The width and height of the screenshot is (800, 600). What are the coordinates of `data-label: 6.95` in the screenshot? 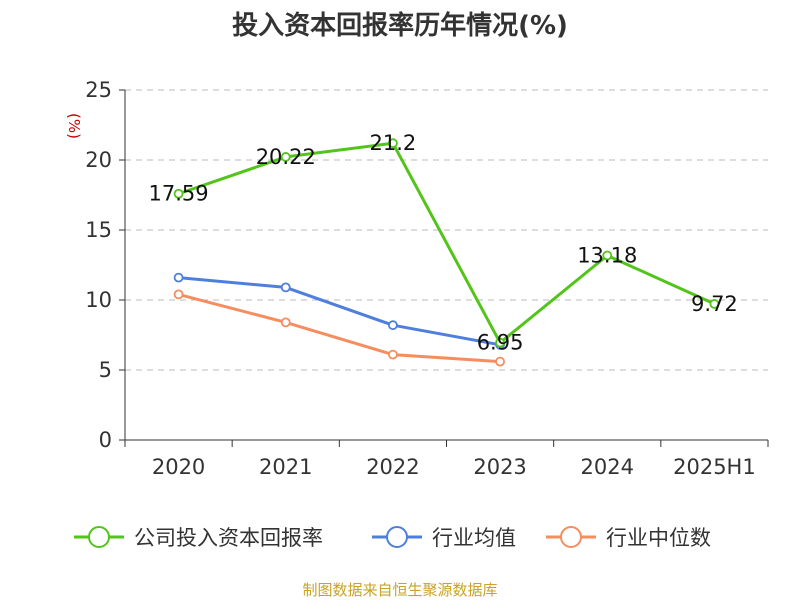 It's located at (500, 343).